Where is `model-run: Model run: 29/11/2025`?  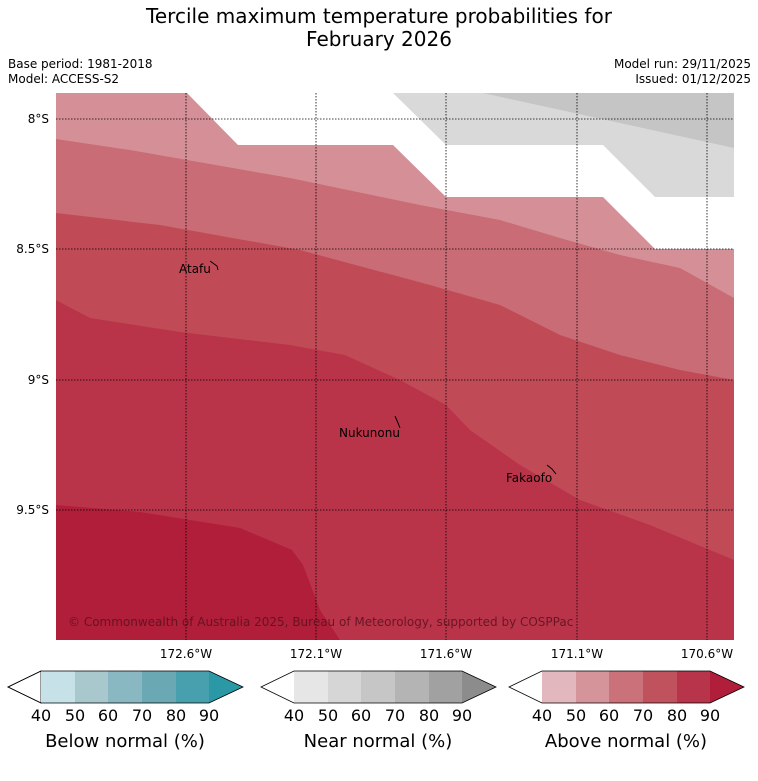
model-run: Model run: 29/11/2025 is located at coordinates (682, 64).